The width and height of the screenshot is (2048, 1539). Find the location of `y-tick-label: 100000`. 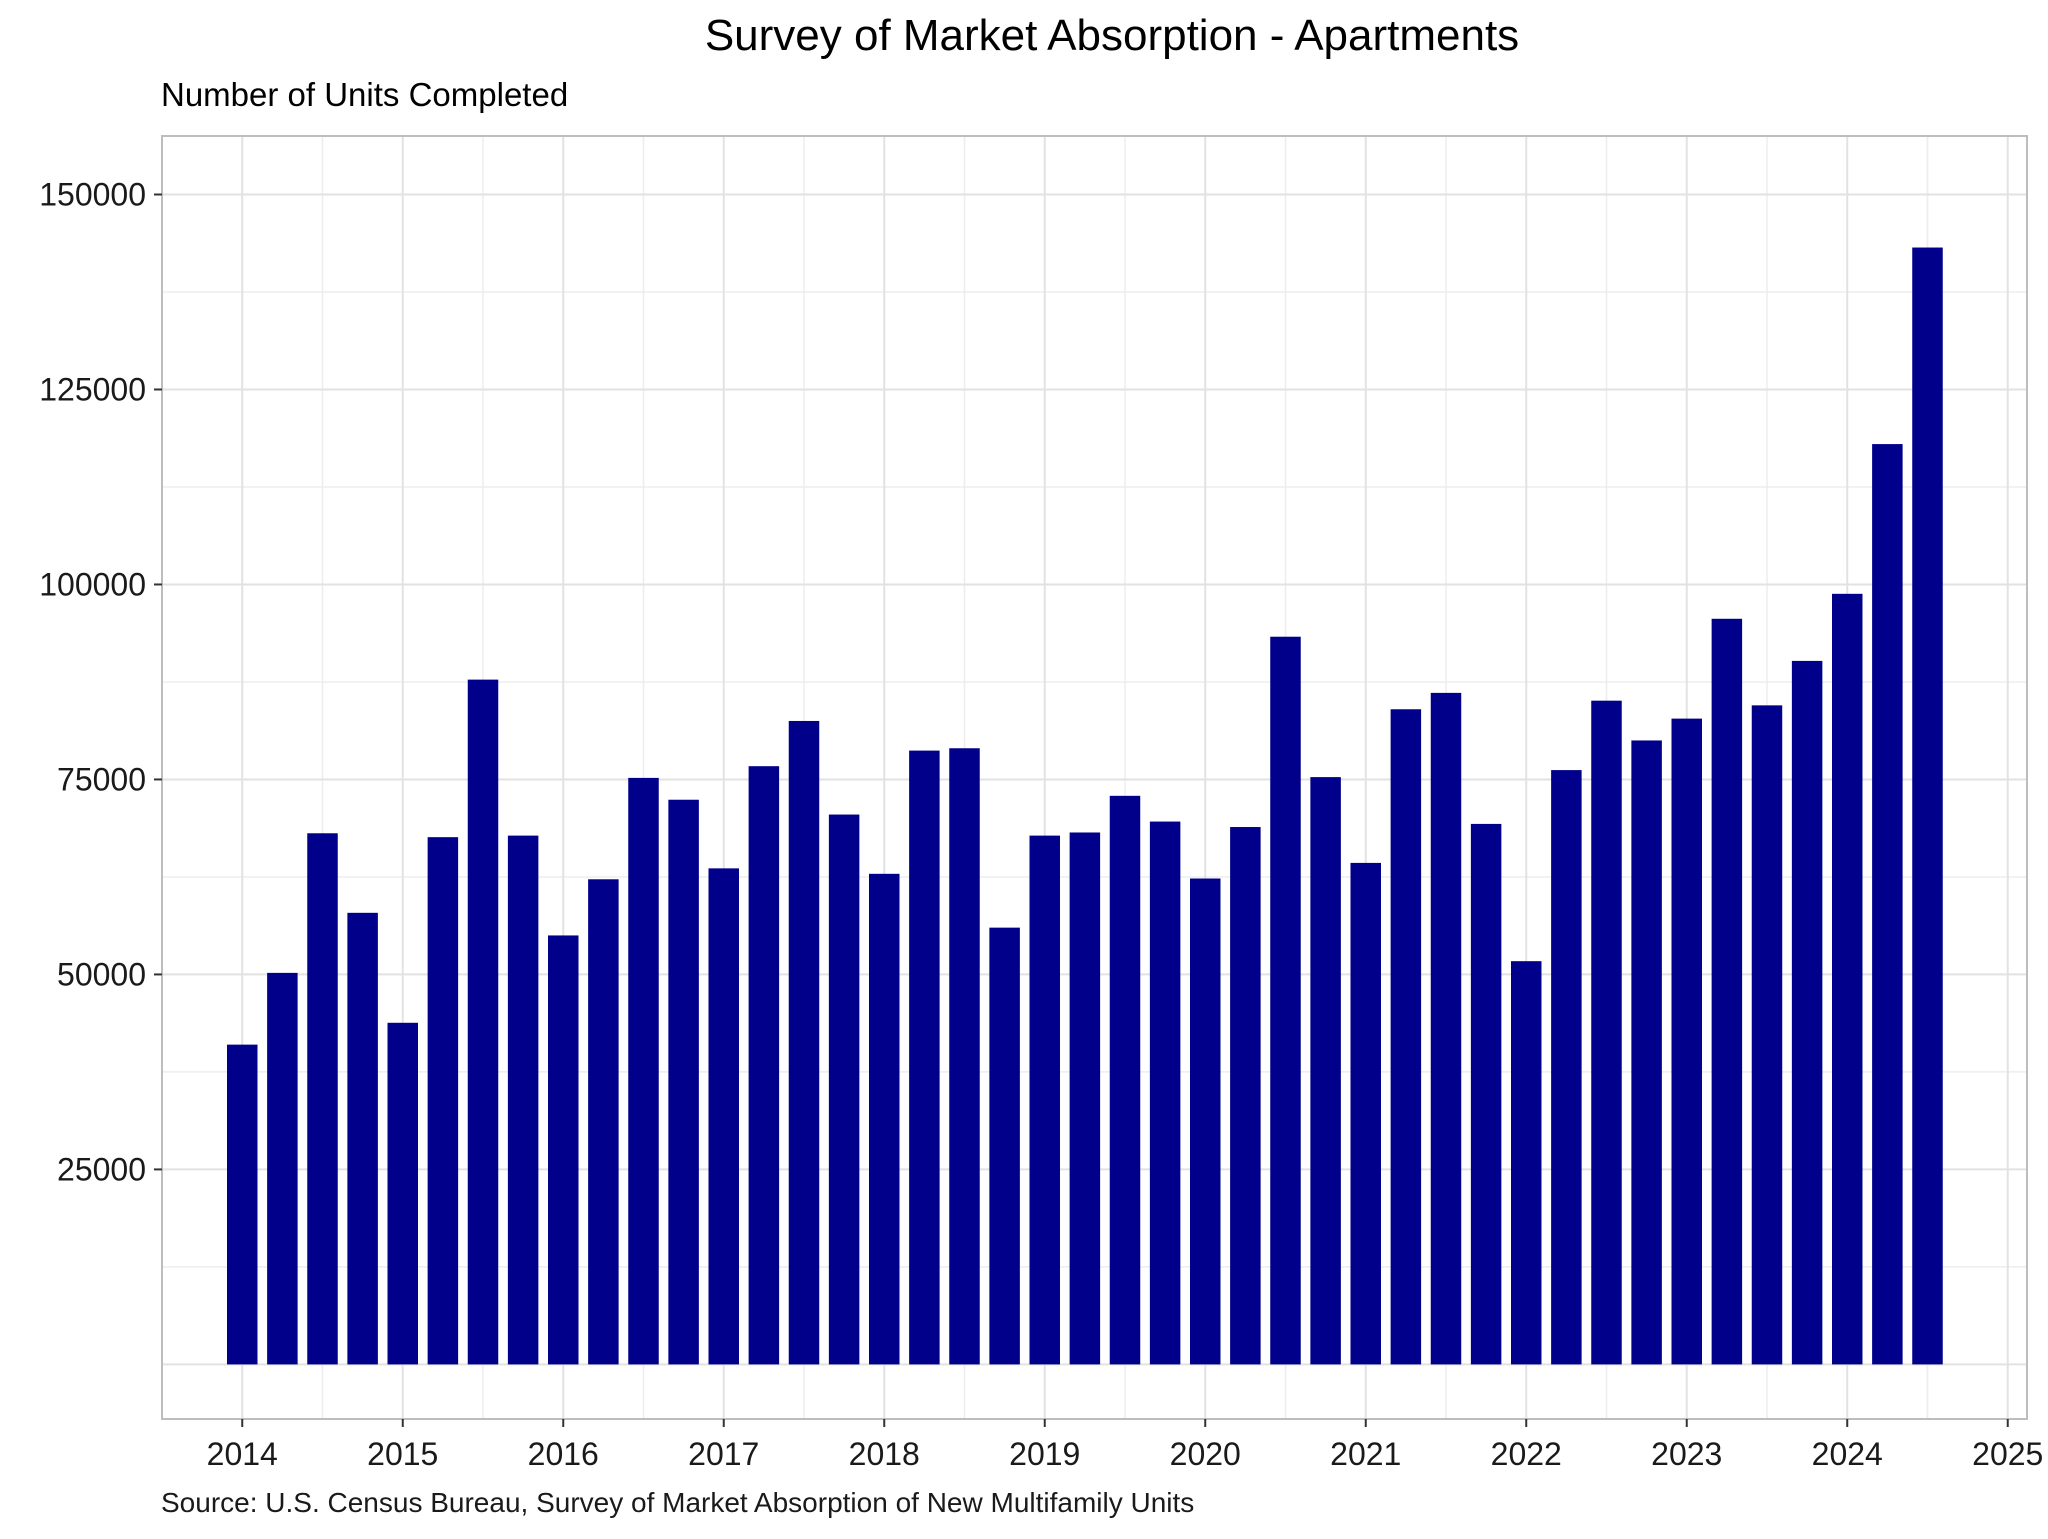

y-tick-label: 100000 is located at coordinates (92, 584).